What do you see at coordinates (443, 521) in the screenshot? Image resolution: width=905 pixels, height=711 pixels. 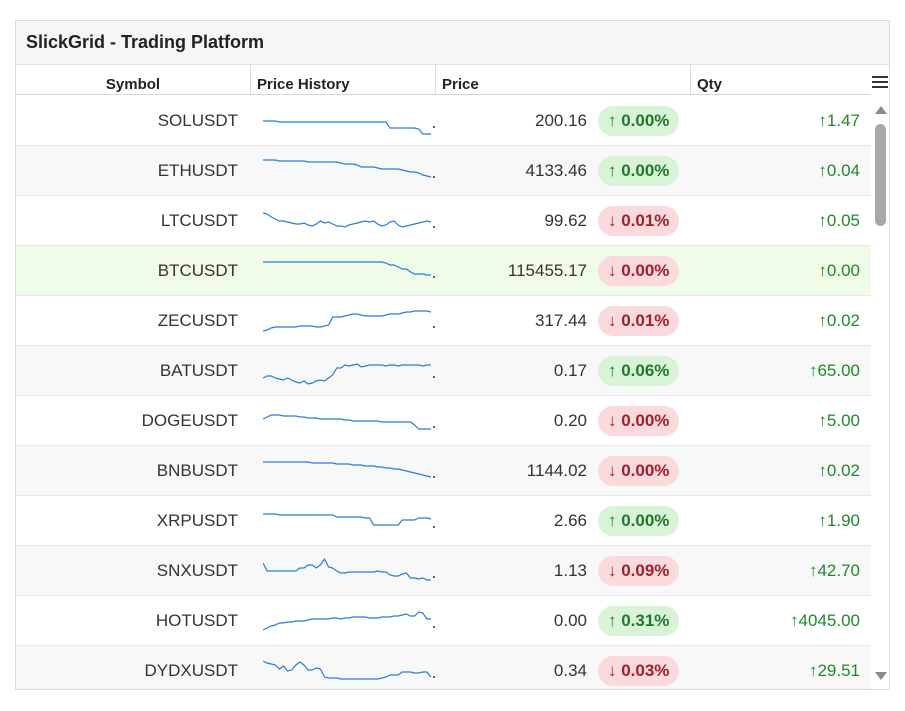 I see `table-row: XRPUSDT 2.66 ↑ 0.00% ↑1.90` at bounding box center [443, 521].